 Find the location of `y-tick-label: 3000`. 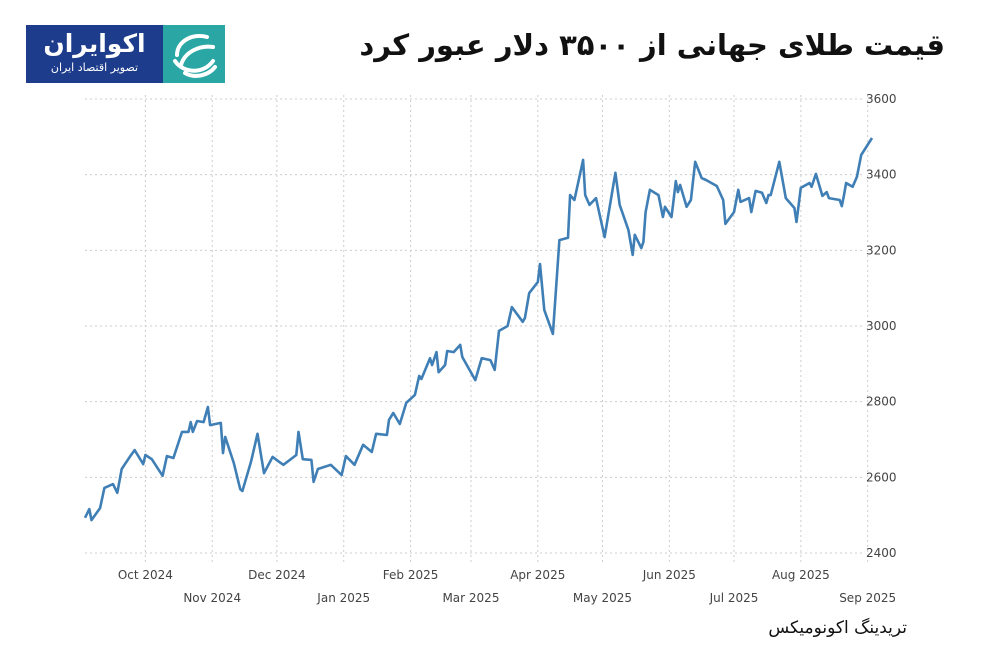

y-tick-label: 3000 is located at coordinates (881, 326).